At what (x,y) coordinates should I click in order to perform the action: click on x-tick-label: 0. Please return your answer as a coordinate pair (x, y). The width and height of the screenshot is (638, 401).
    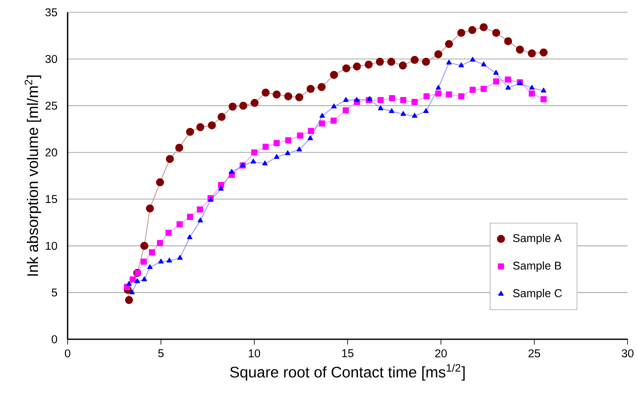
    Looking at the image, I should click on (67, 353).